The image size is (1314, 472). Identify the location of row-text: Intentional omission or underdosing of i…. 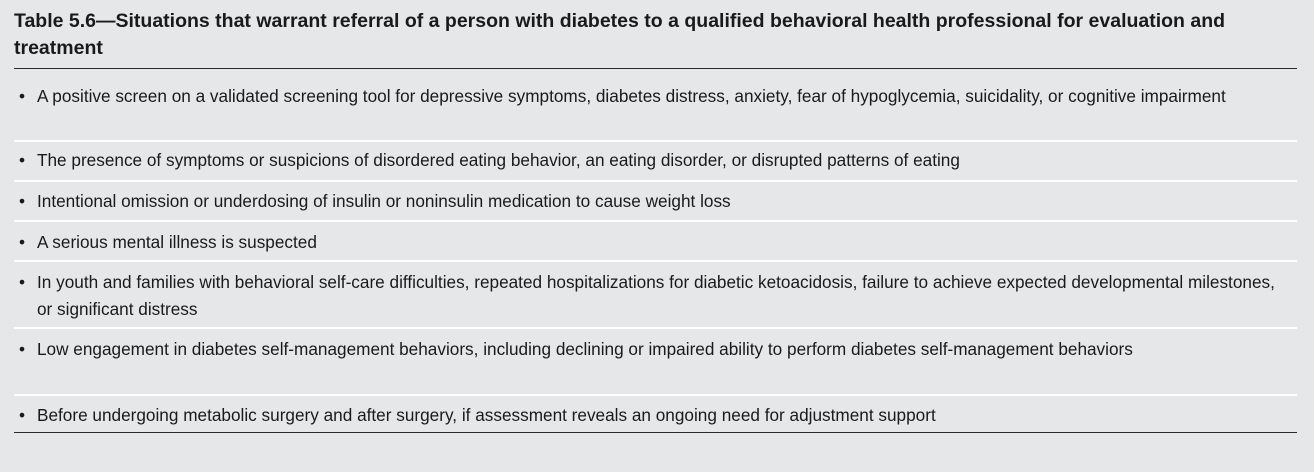
(384, 201).